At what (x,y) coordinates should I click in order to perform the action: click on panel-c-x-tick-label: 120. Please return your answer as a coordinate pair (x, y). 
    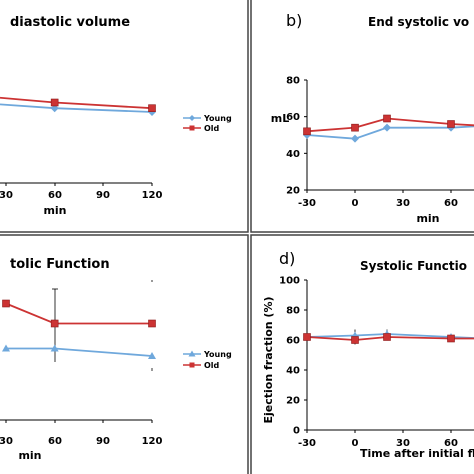
    Looking at the image, I should click on (152, 441).